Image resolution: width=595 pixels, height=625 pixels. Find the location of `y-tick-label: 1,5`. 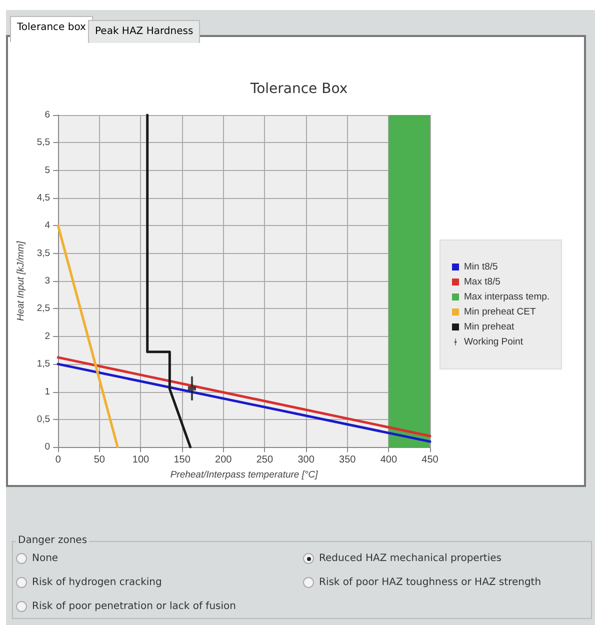

y-tick-label: 1,5 is located at coordinates (43, 364).